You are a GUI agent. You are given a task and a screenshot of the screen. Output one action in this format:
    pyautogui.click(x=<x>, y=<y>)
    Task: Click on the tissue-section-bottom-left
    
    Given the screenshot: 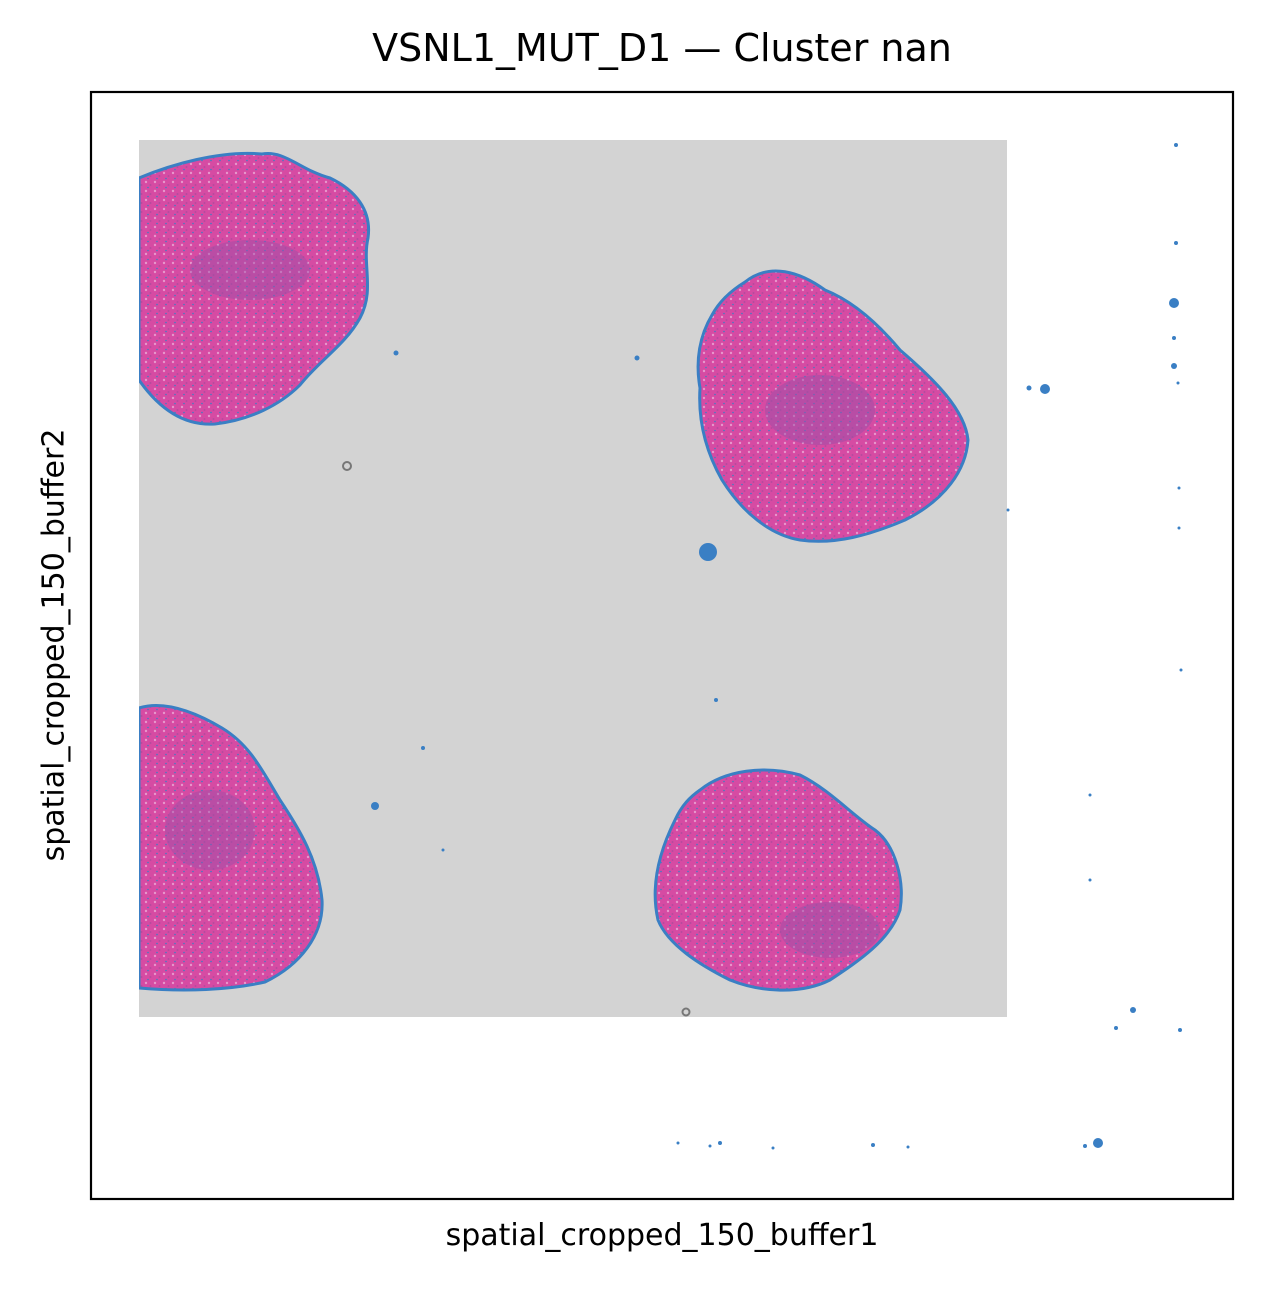 What is the action you would take?
    pyautogui.click(x=231, y=847)
    